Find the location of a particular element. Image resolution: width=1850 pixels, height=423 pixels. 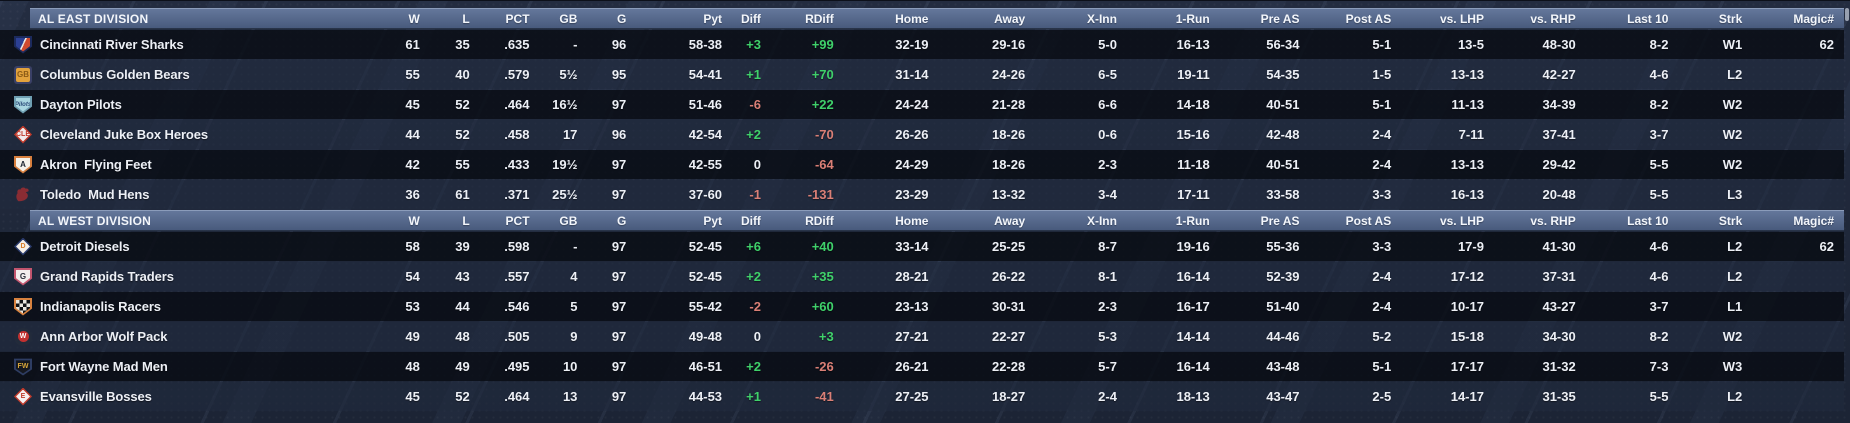

stat-w: 54 is located at coordinates (412, 276).